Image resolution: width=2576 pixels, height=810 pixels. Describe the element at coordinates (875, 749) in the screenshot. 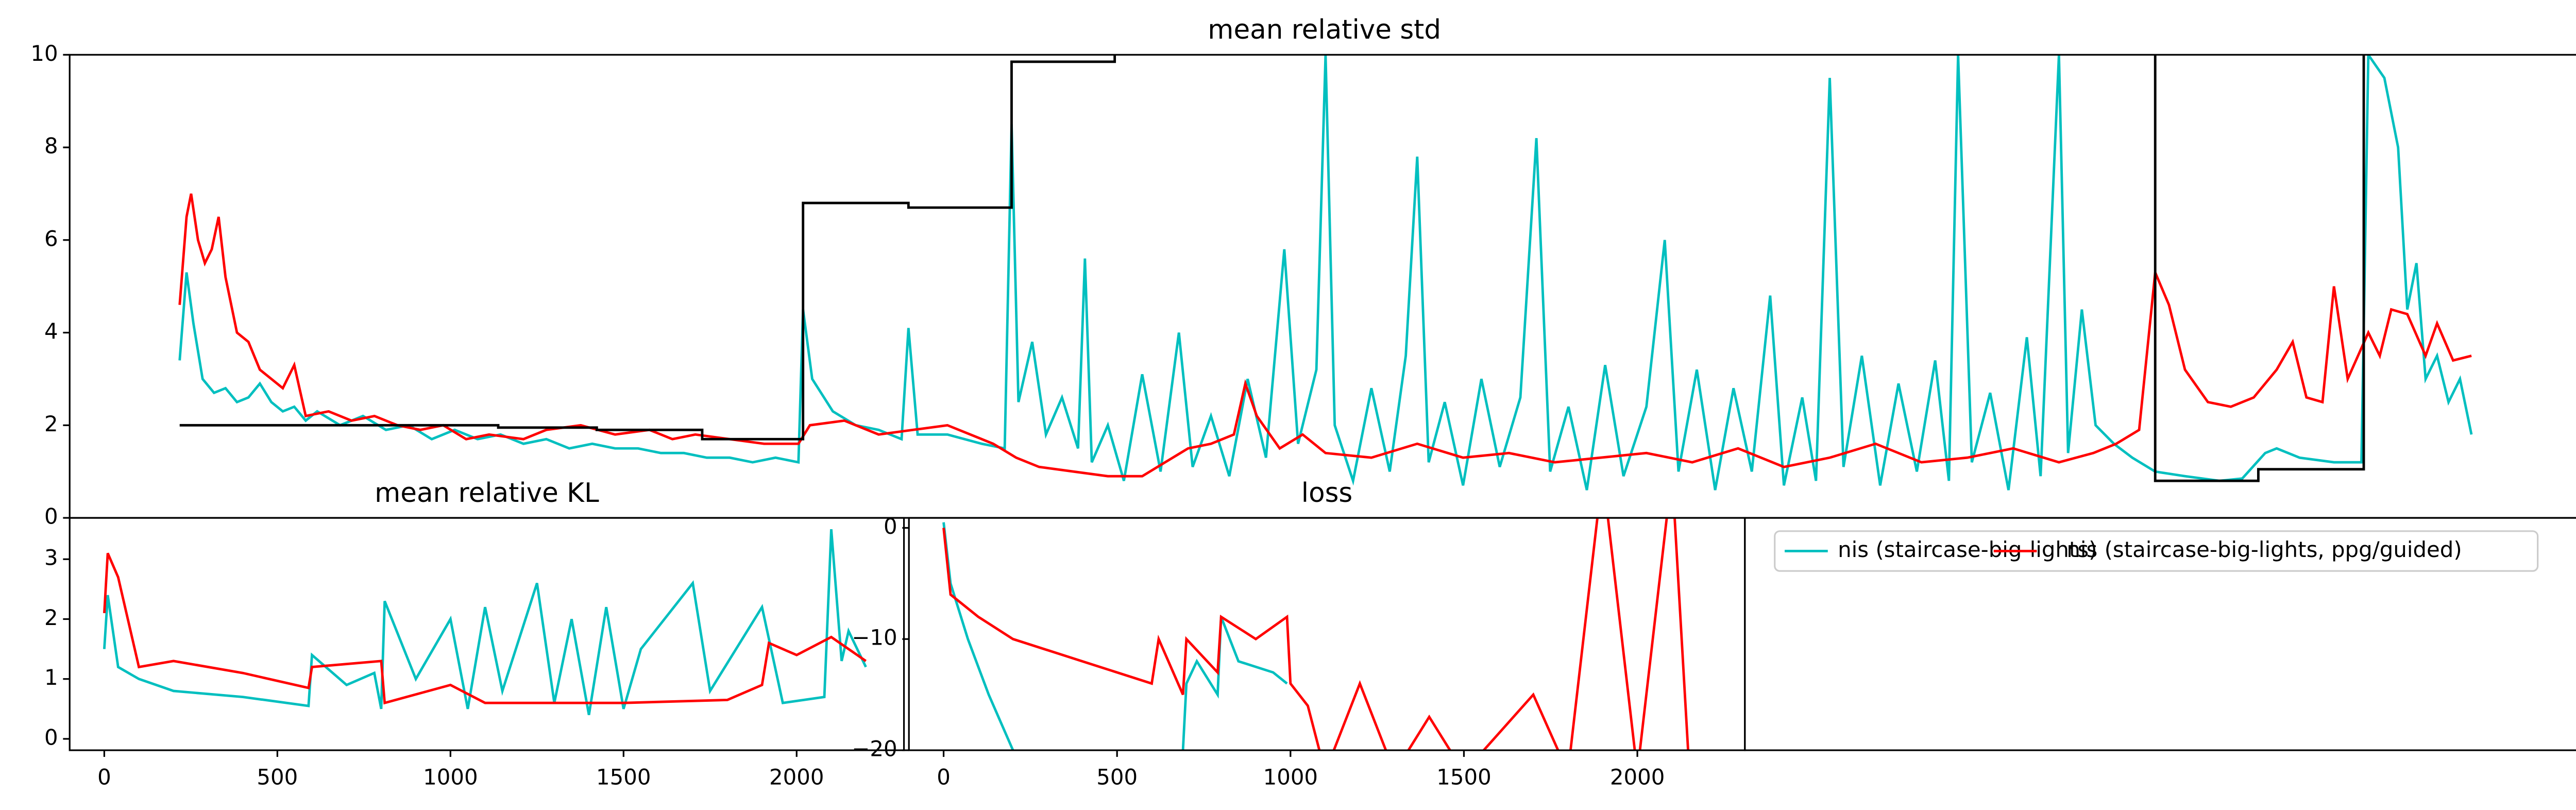

I see `y-tick-label: −20` at that location.